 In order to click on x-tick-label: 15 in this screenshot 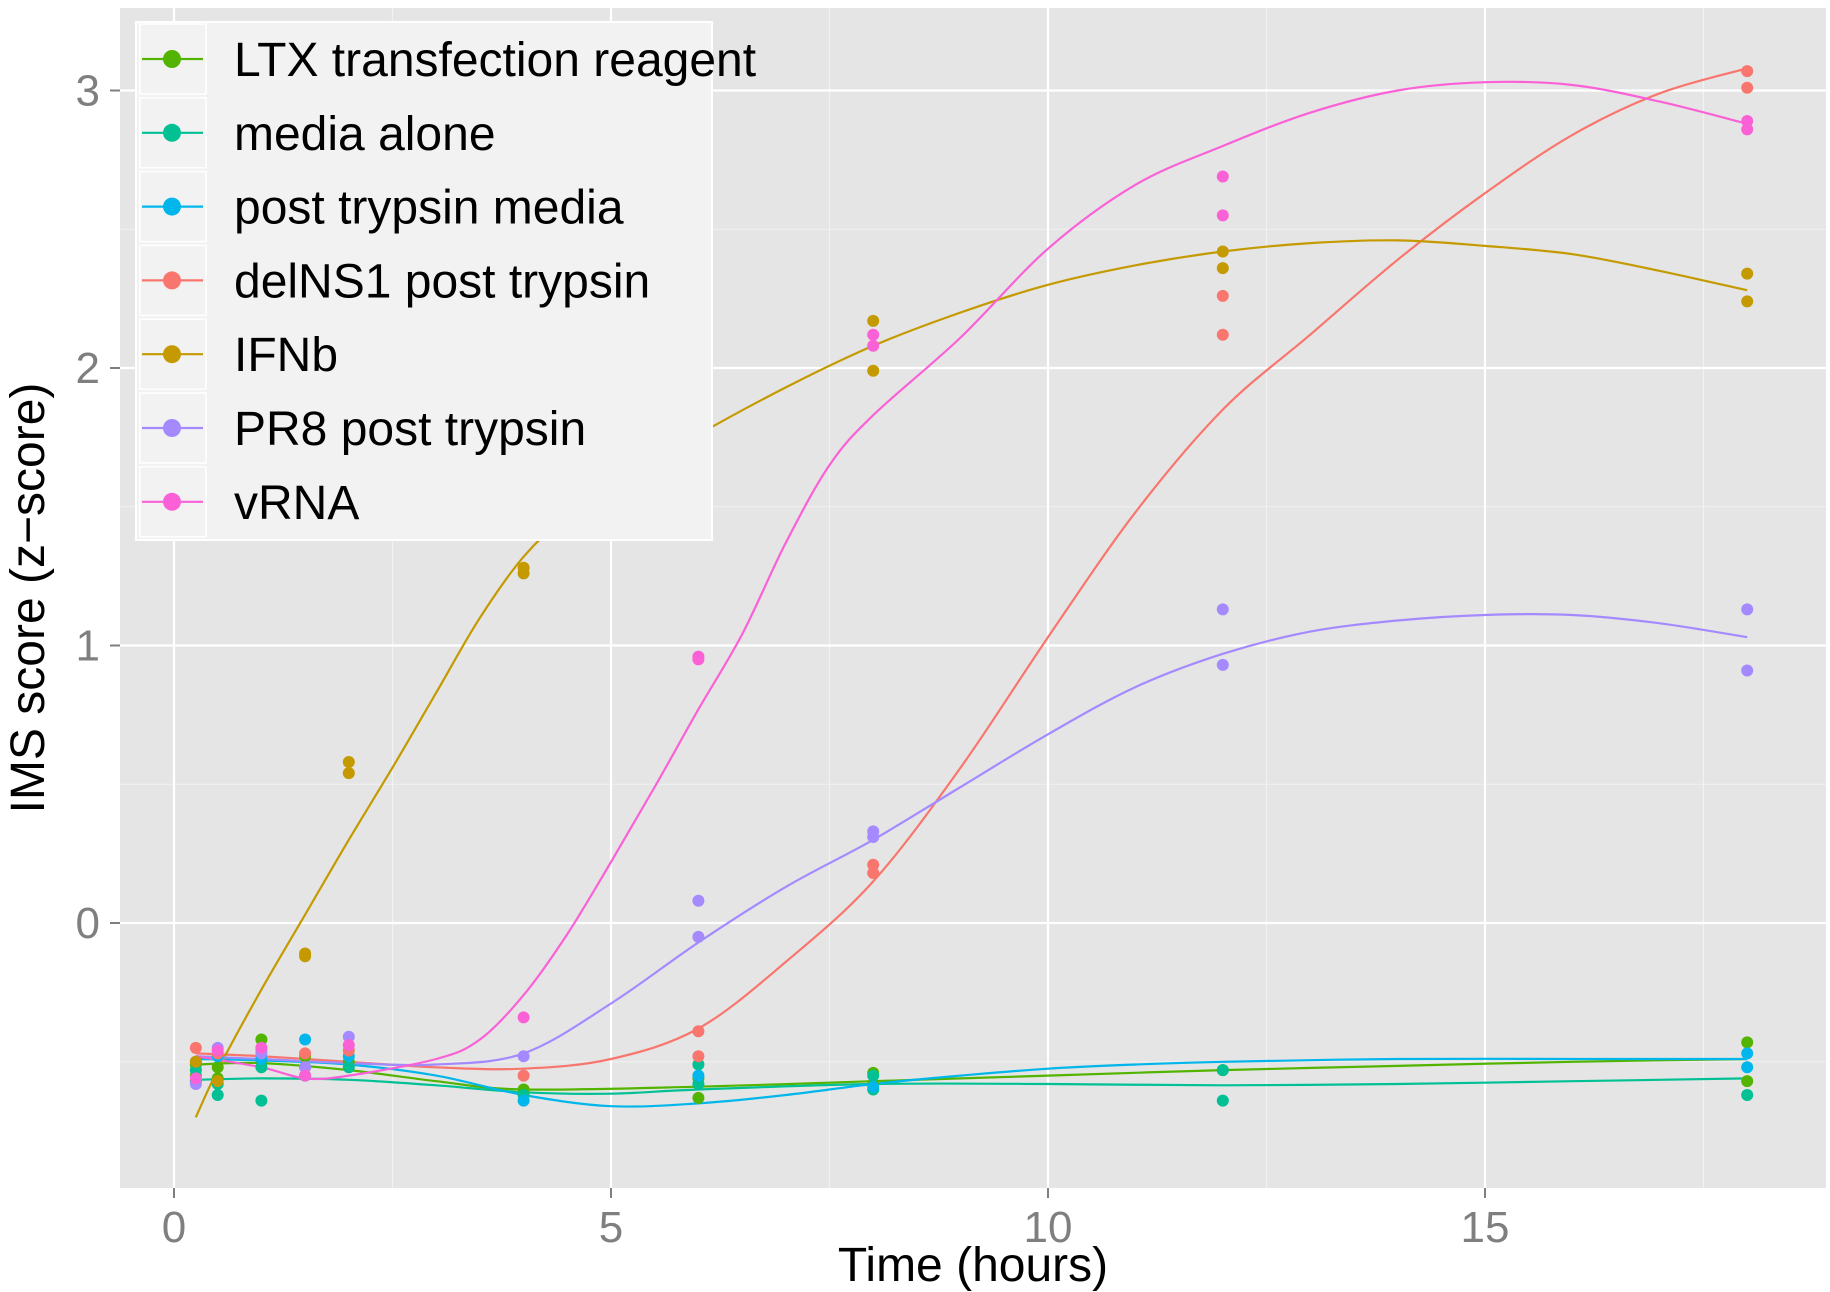, I will do `click(1485, 1227)`.